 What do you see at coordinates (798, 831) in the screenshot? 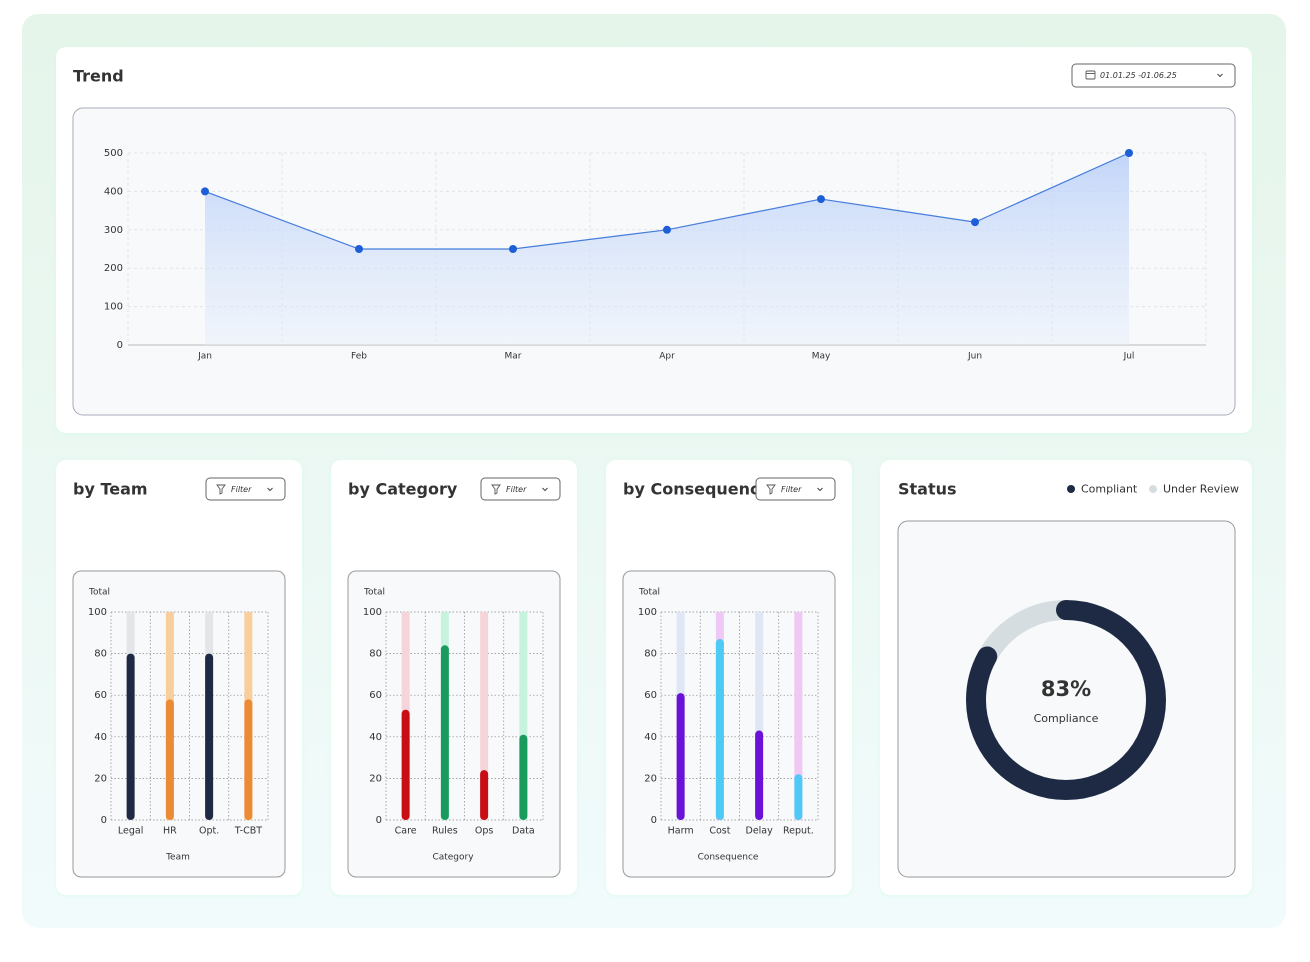
I see `x-tick-label: Reput.` at bounding box center [798, 831].